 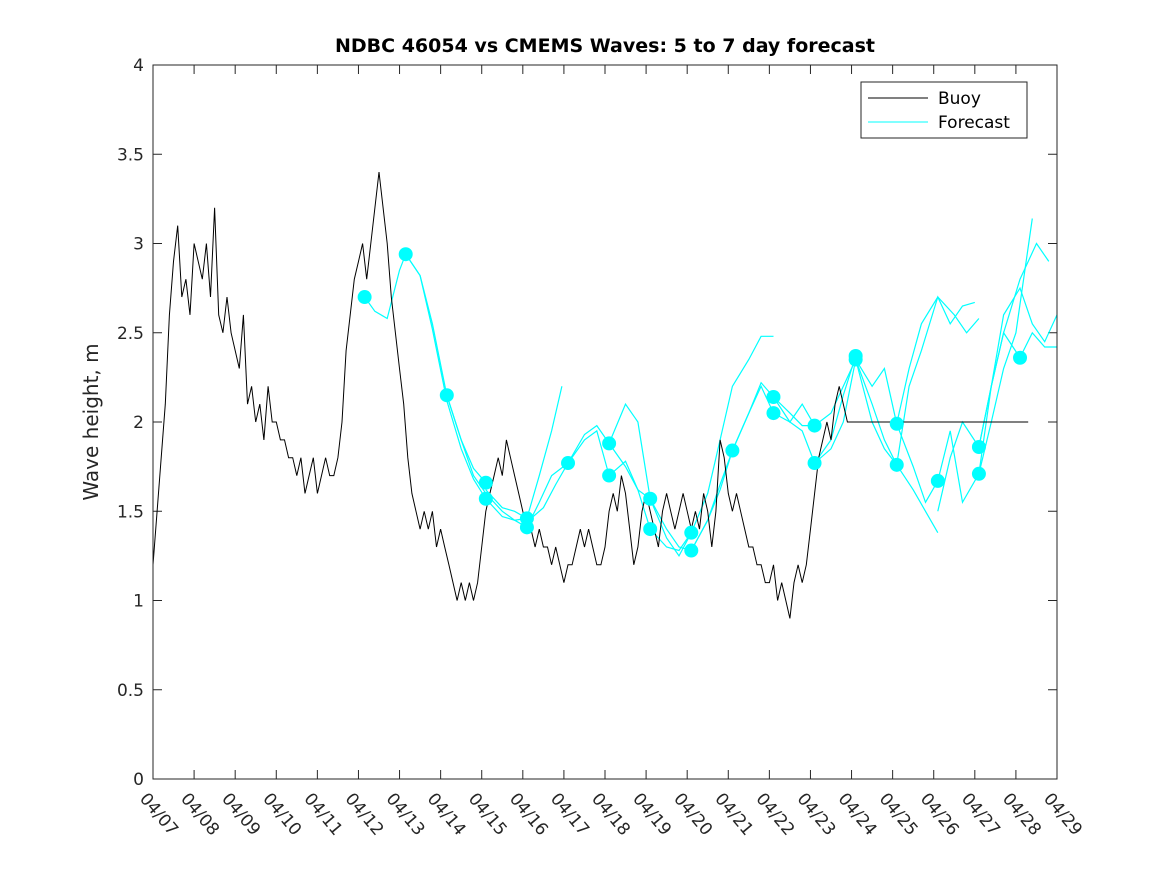 I want to click on x-tick-label: 04/24, so click(x=857, y=814).